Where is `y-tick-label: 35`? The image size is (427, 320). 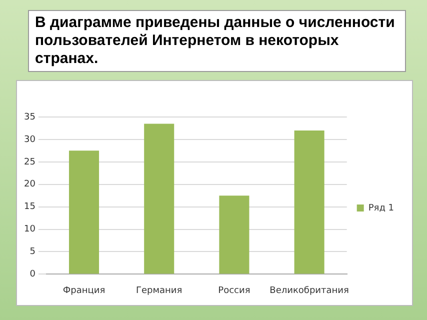 y-tick-label: 35 is located at coordinates (30, 117).